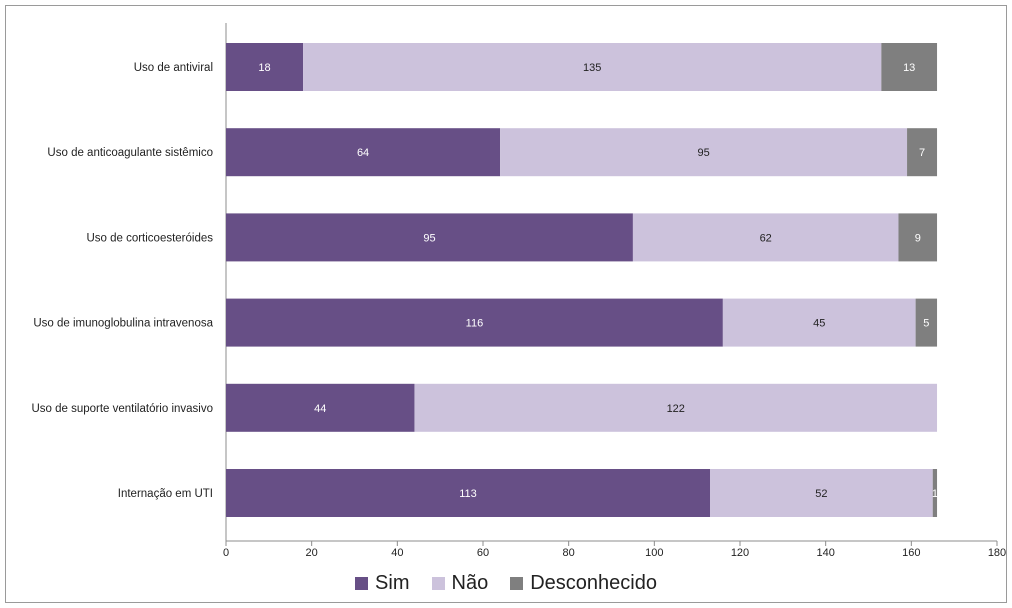  I want to click on x-tick-label: 180, so click(997, 553).